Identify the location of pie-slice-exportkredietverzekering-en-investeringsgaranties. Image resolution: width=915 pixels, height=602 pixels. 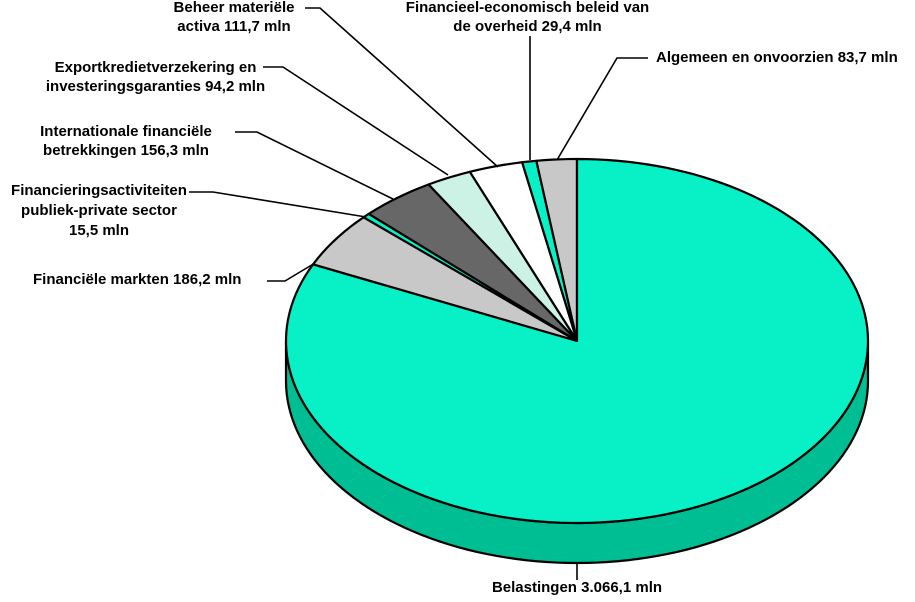
(503, 256).